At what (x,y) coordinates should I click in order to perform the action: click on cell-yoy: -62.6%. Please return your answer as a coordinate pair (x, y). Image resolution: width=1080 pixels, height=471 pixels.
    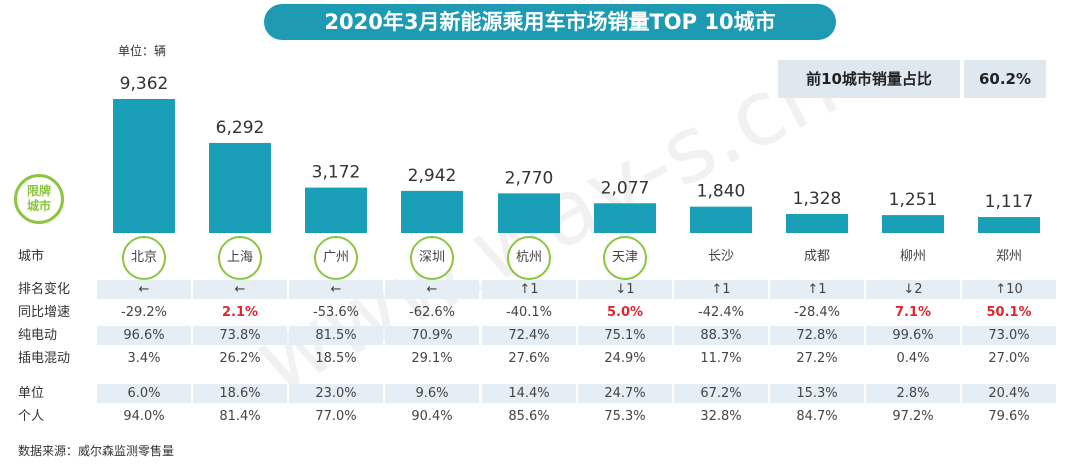
    Looking at the image, I should click on (432, 312).